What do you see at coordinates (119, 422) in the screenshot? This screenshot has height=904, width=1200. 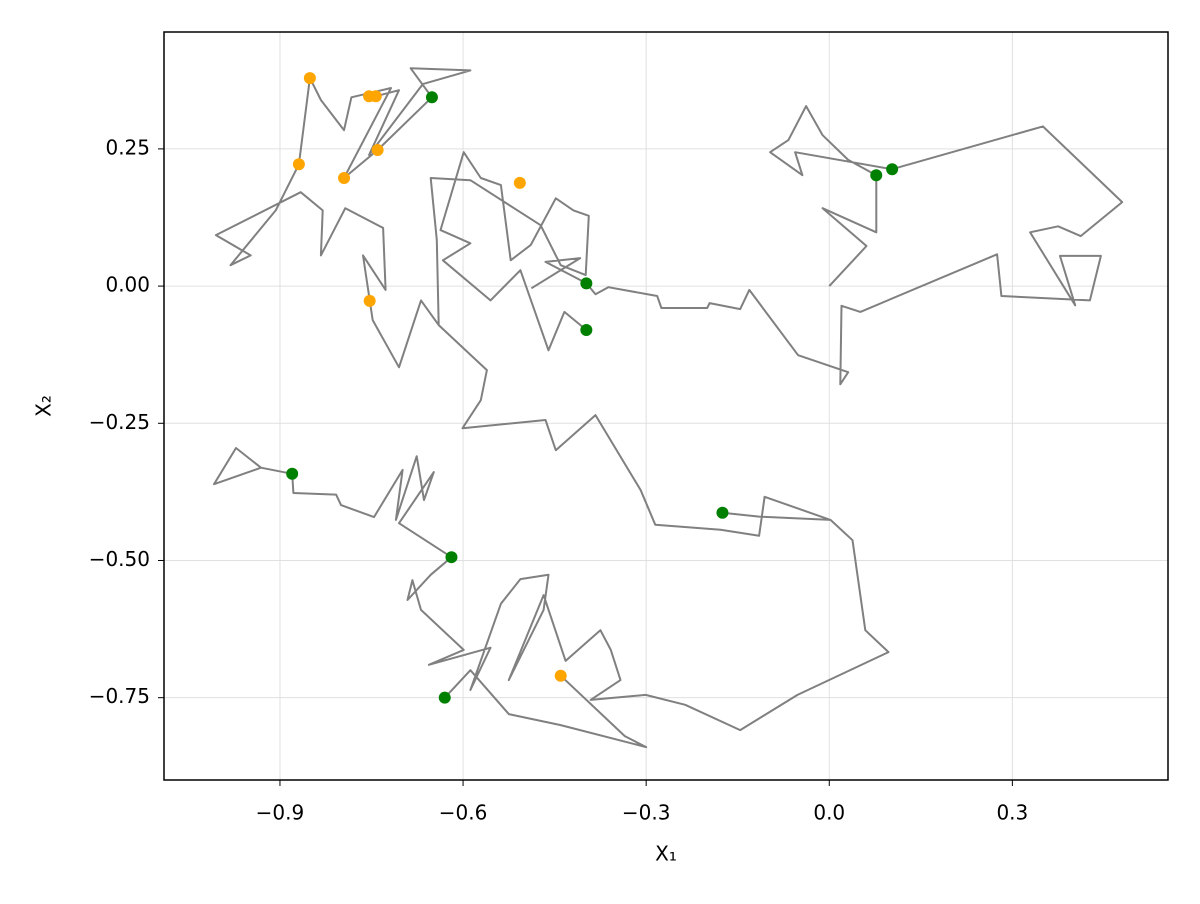 I see `y-tick-label: −0.25` at bounding box center [119, 422].